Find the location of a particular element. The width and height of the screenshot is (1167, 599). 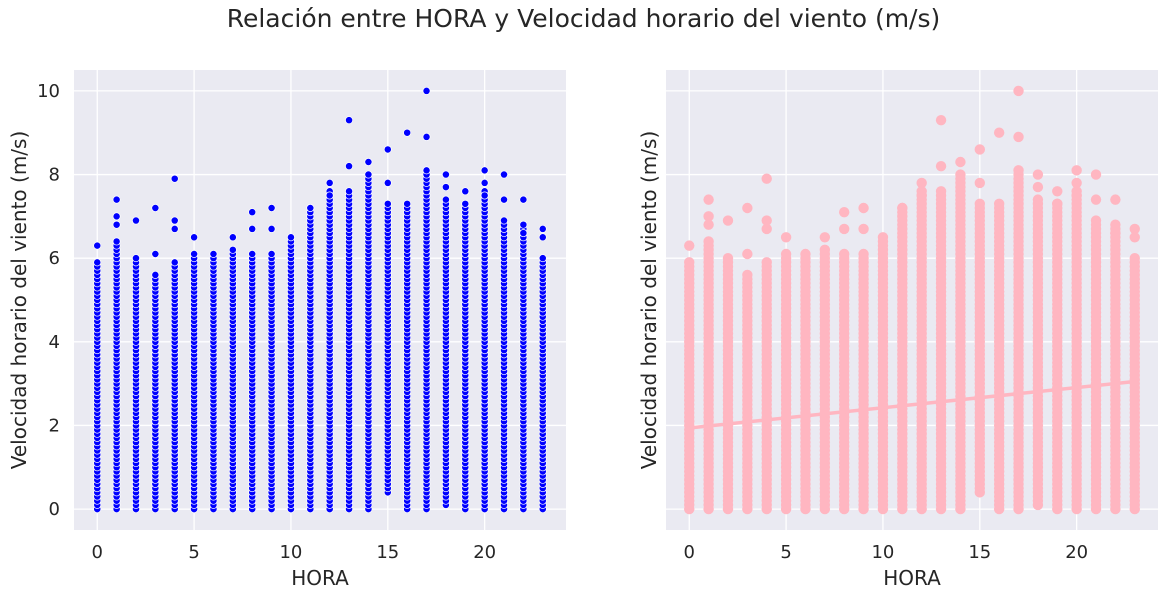

left-x-axis-label: HORA is located at coordinates (320, 578).